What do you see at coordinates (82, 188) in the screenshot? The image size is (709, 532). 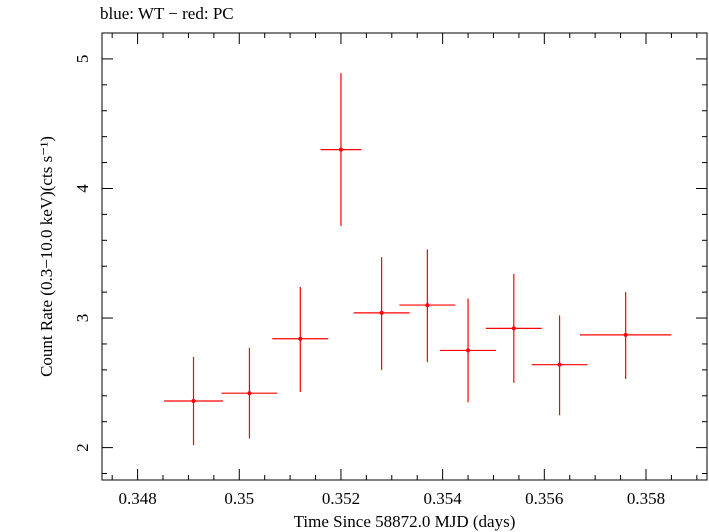 I see `y-tick-label: 4` at bounding box center [82, 188].